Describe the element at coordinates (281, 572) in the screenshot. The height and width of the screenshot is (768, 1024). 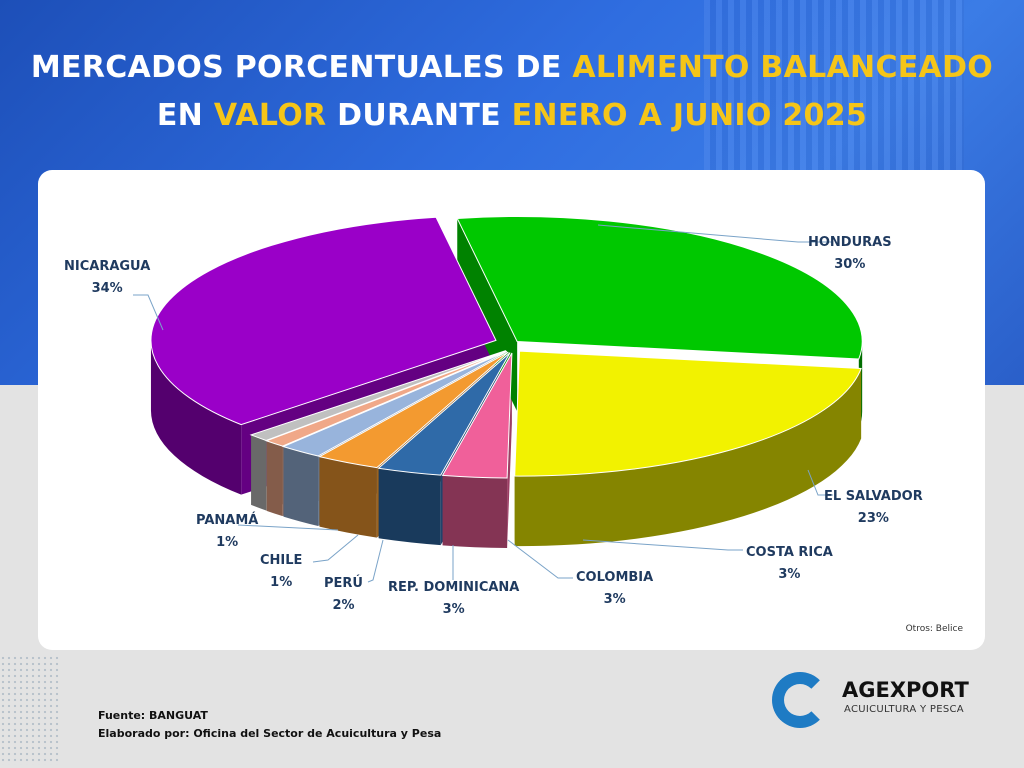
I see `label-chile: CHILE 1%` at that location.